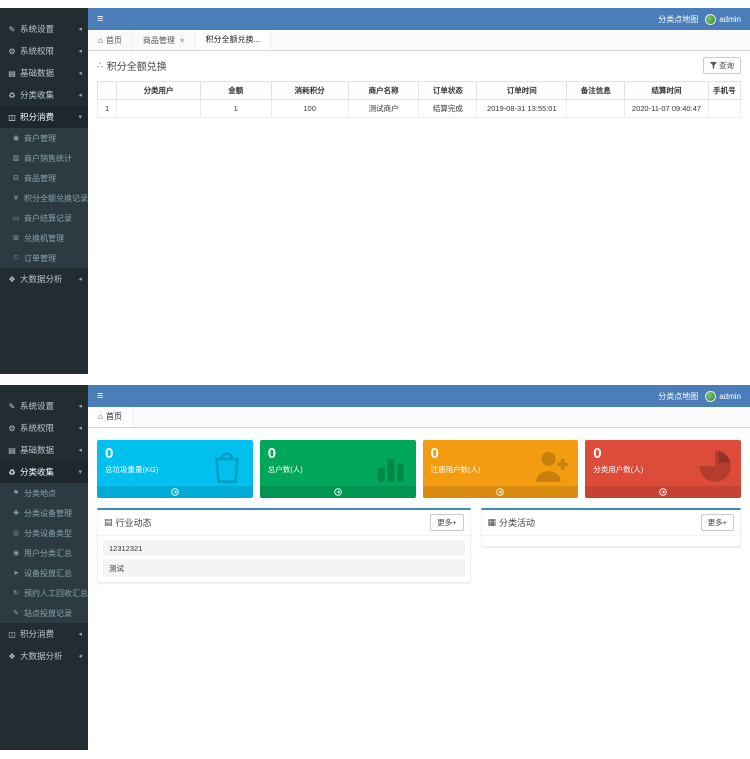 This screenshot has height=759, width=750. Describe the element at coordinates (100, 40) in the screenshot. I see `home-icon: ⌂` at that location.